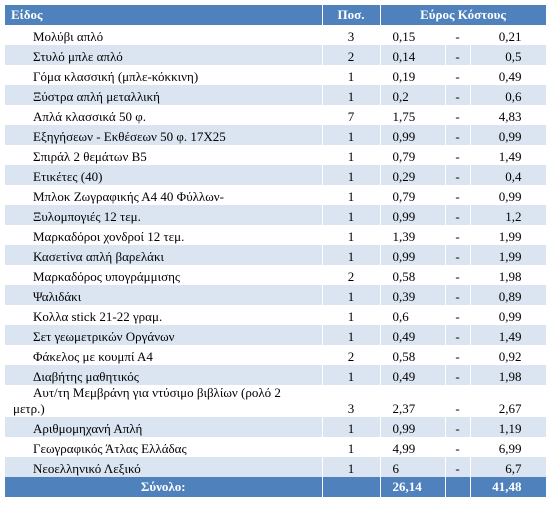 Image resolution: width=551 pixels, height=518 pixels. Describe the element at coordinates (413, 95) in the screenshot. I see `min-cost: 0,2` at that location.